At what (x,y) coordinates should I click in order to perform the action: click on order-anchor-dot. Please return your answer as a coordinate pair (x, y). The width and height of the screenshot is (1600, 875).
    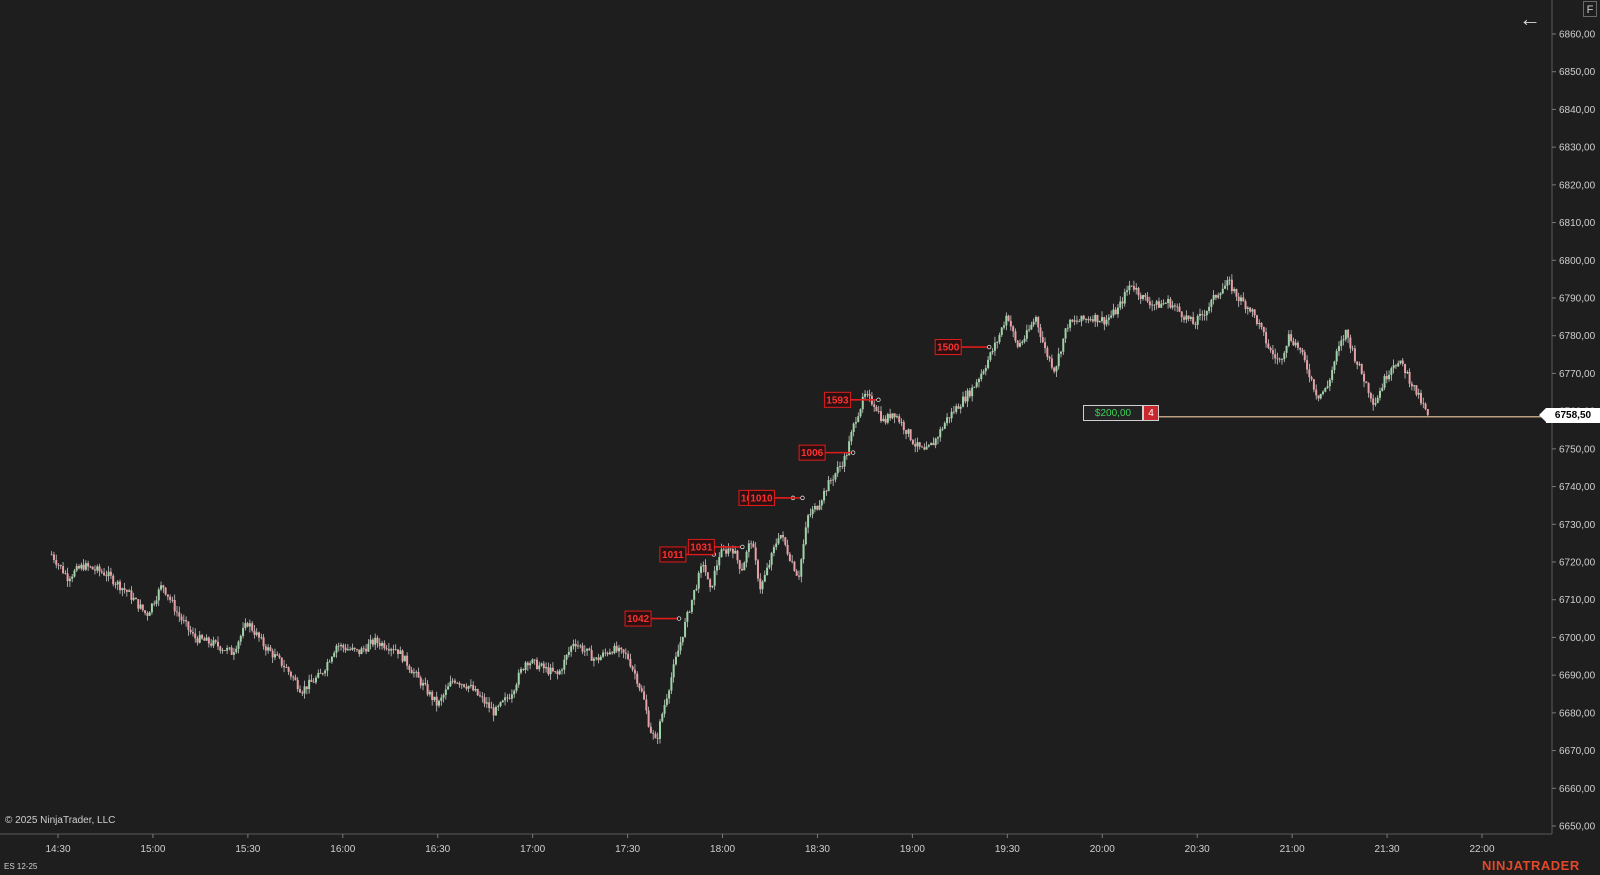
    Looking at the image, I should click on (989, 347).